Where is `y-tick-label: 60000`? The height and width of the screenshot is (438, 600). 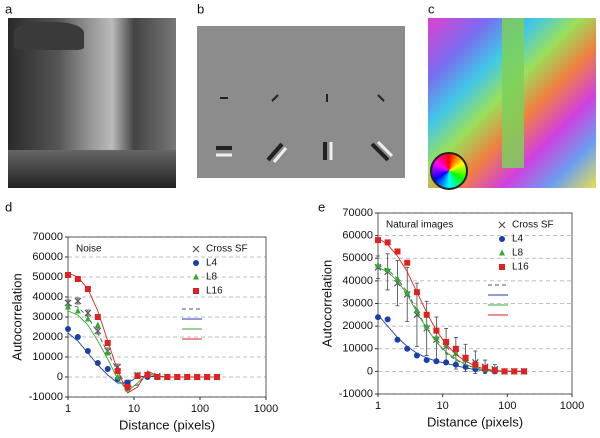 y-tick-label: 60000 is located at coordinates (357, 236).